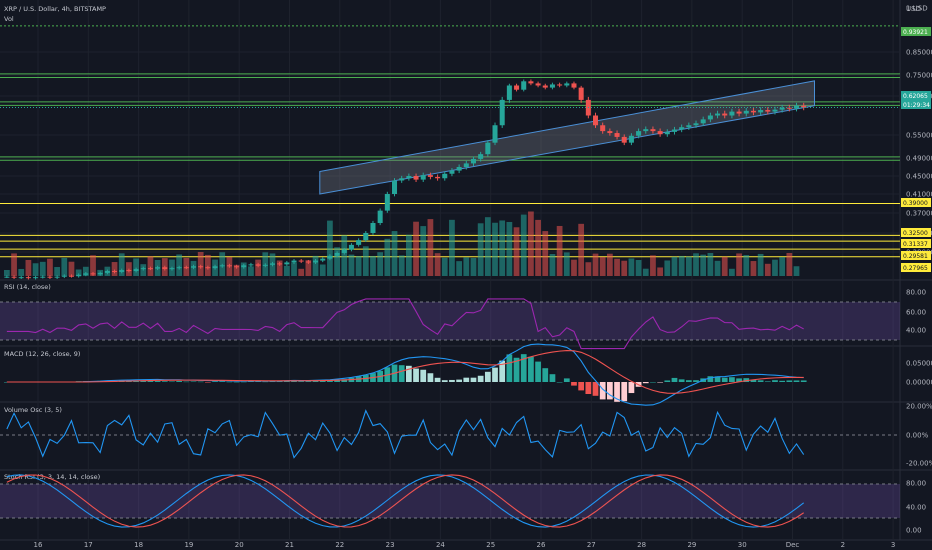  Describe the element at coordinates (916, 293) in the screenshot. I see `indicator-tick-label: 80.00` at that location.